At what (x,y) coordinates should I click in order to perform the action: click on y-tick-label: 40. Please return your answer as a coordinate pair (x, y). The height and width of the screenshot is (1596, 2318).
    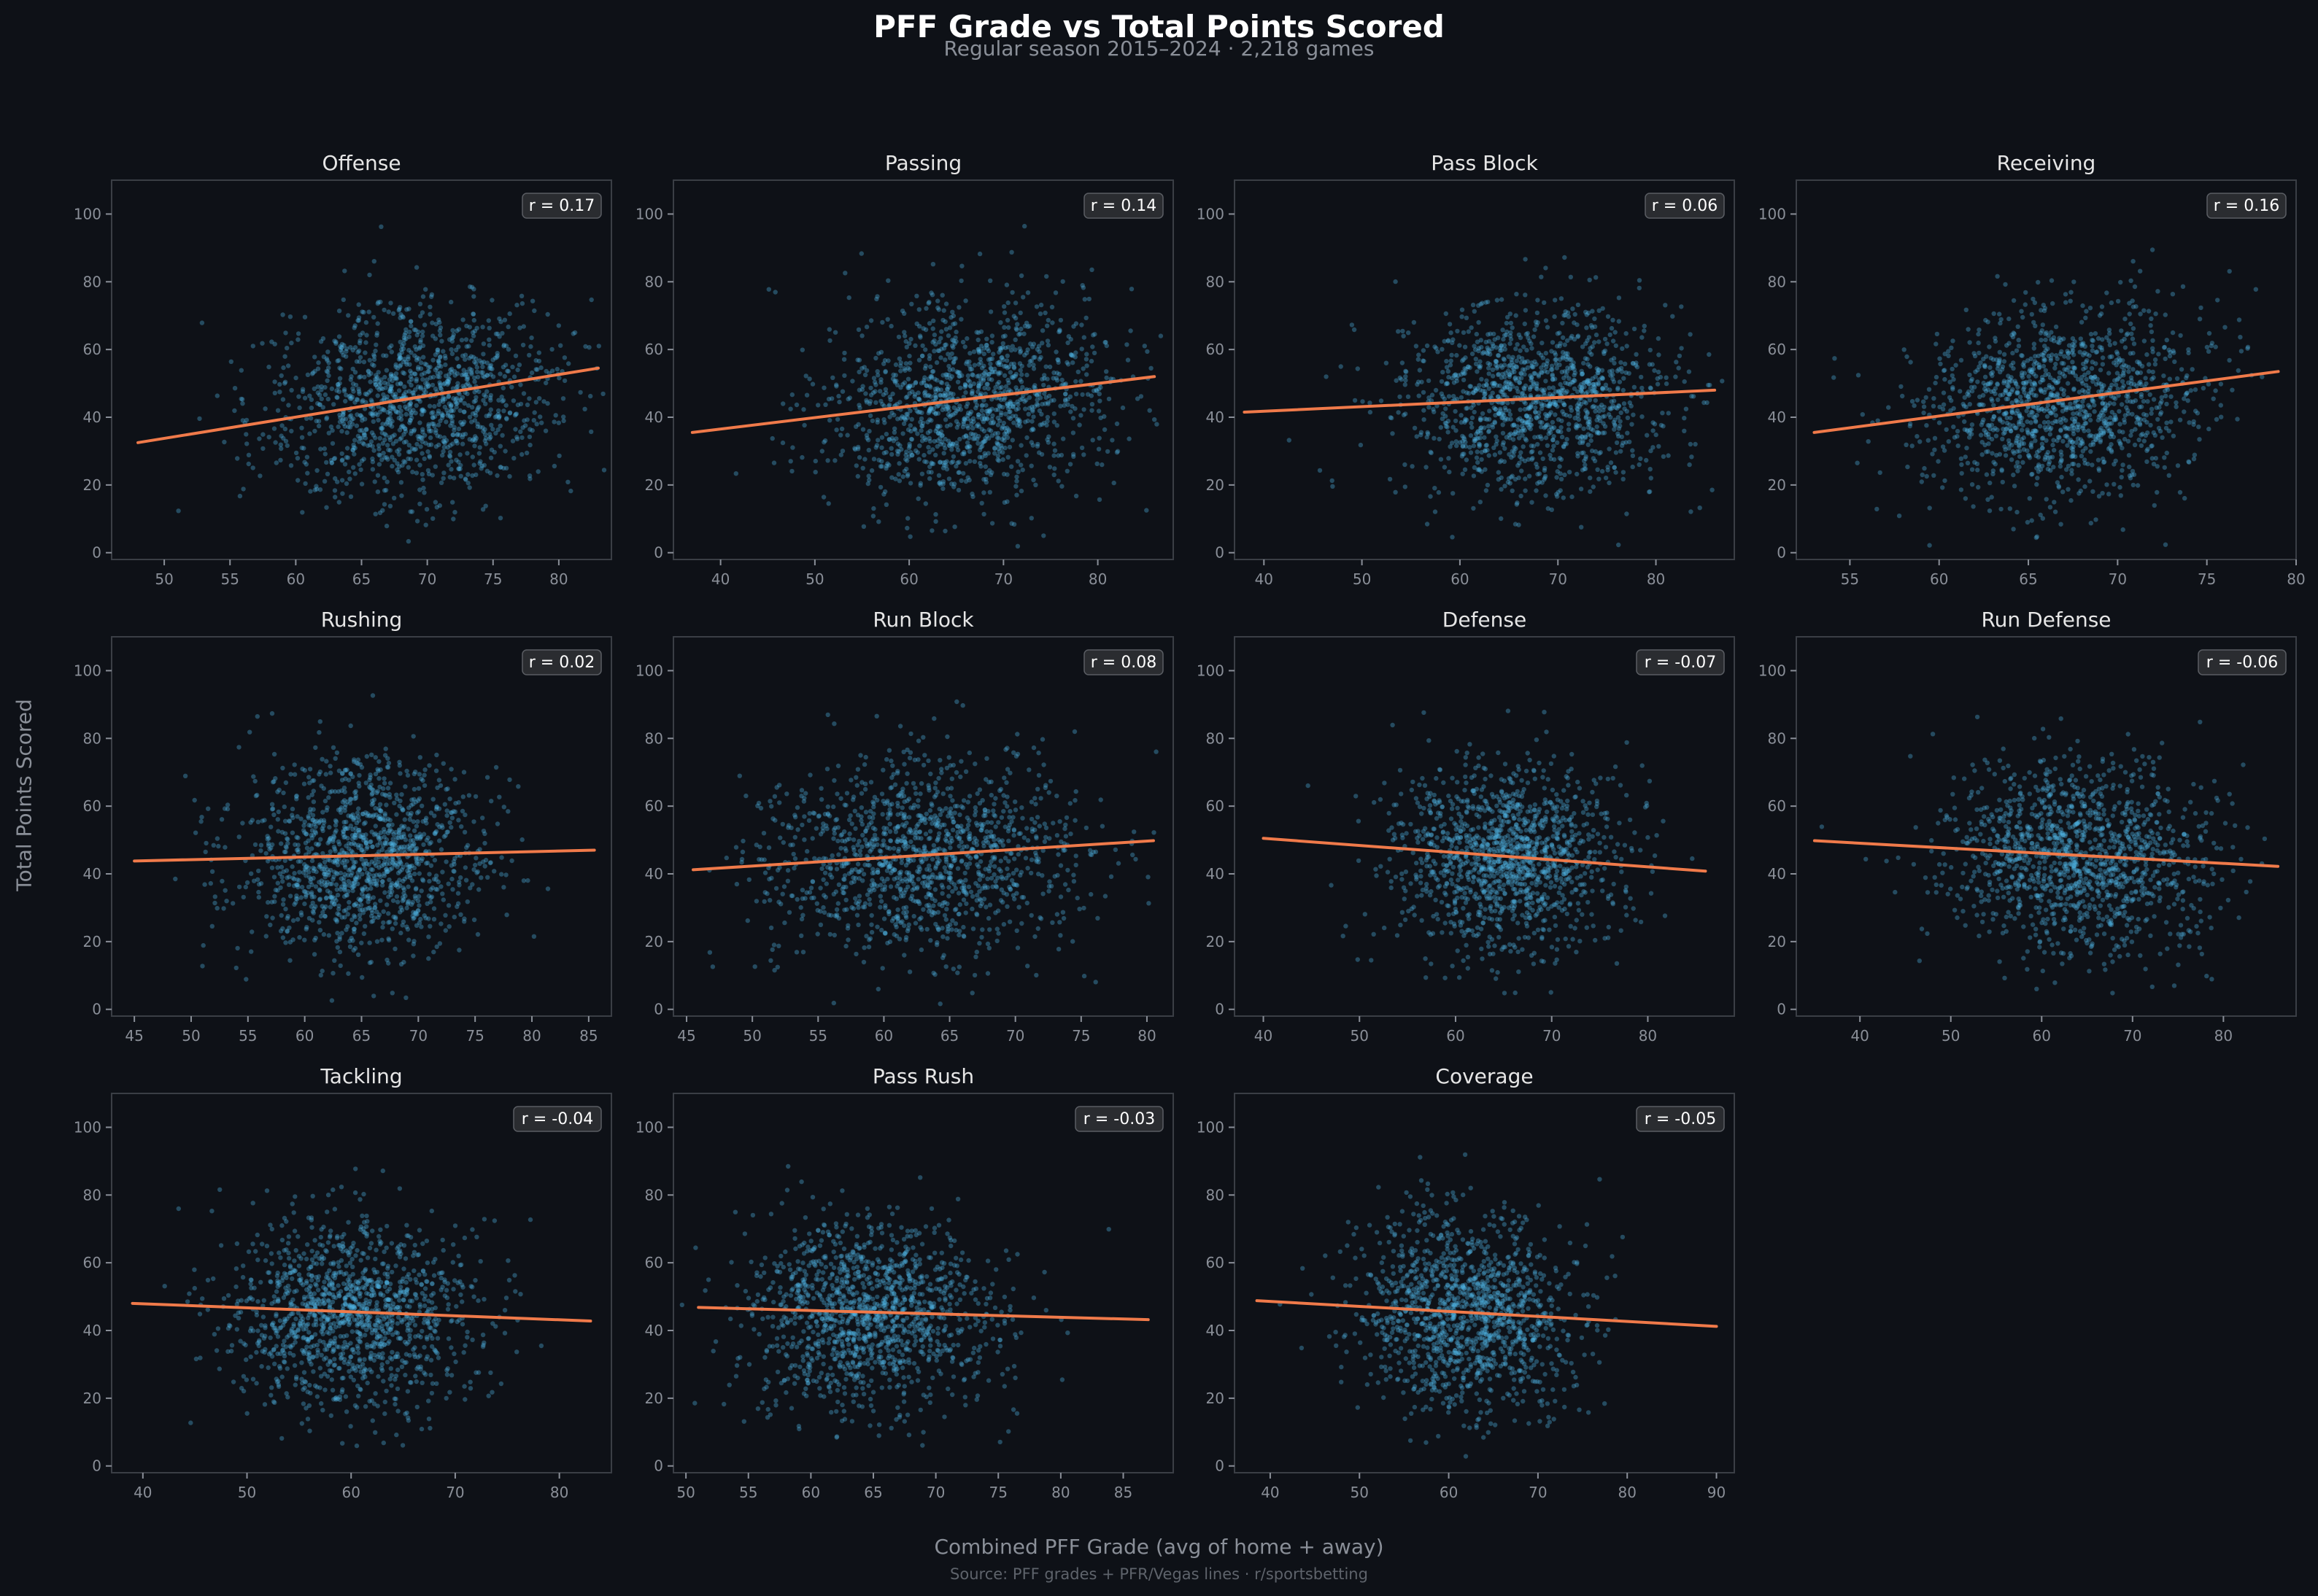
    Looking at the image, I should click on (1777, 417).